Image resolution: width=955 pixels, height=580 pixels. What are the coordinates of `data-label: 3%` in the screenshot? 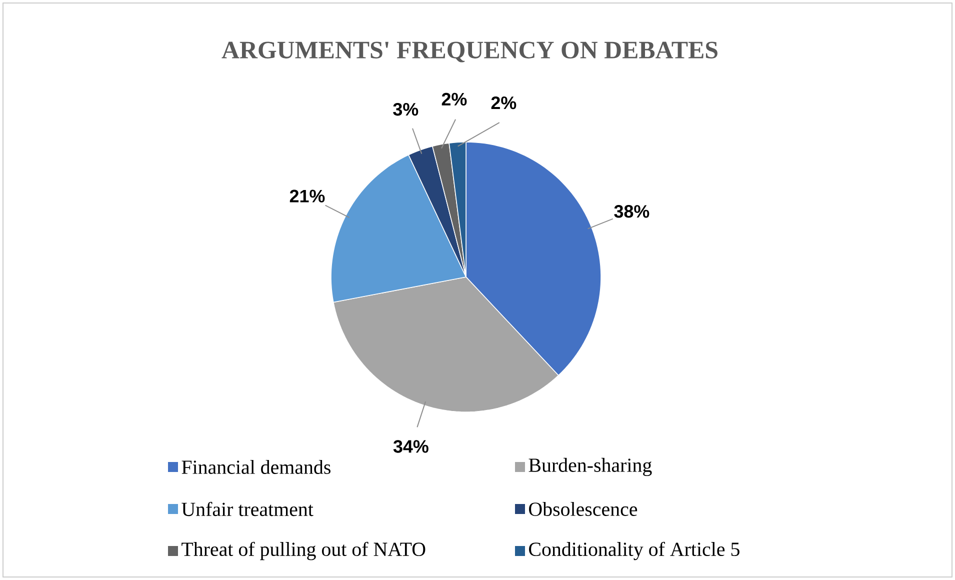 It's located at (405, 109).